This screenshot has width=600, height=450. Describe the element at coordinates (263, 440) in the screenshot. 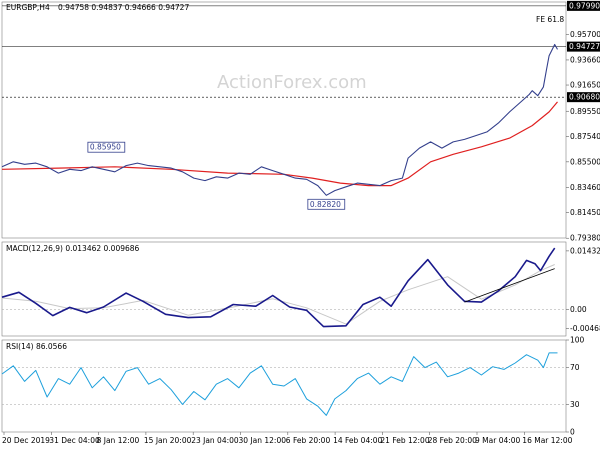

I see `x-tick-label: 30 Jan 12:00` at that location.